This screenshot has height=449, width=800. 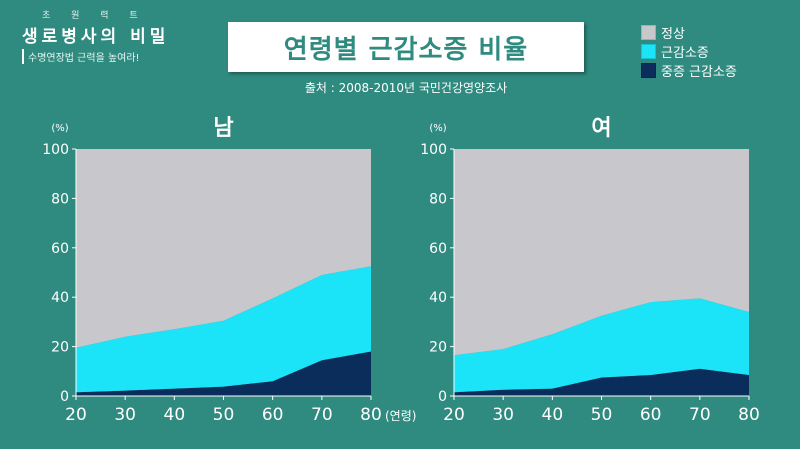 I want to click on title-banner: 연령별 근감소증 비율, so click(x=406, y=47).